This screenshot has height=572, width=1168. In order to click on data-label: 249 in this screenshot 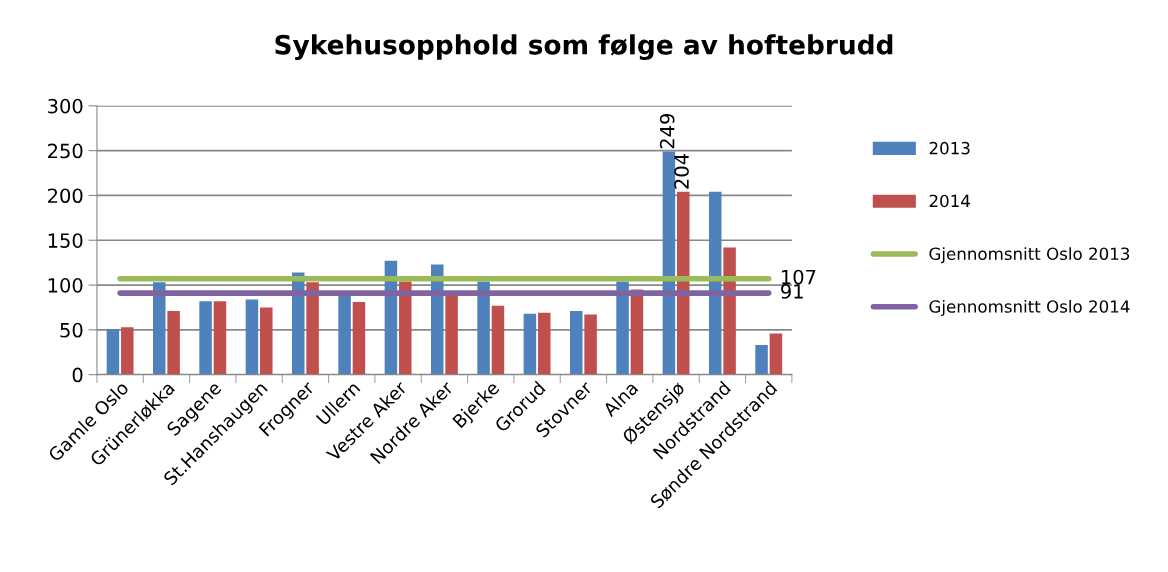, I will do `click(667, 131)`.